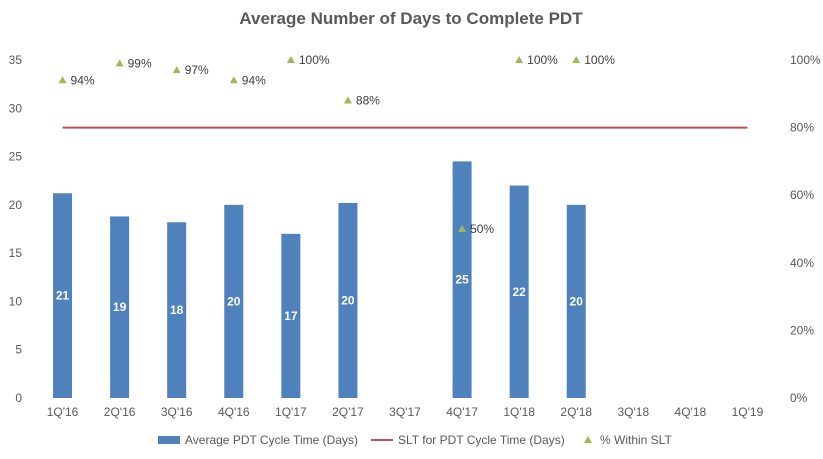 The image size is (823, 459). Describe the element at coordinates (799, 398) in the screenshot. I see `y2-tick-label: 0%` at that location.